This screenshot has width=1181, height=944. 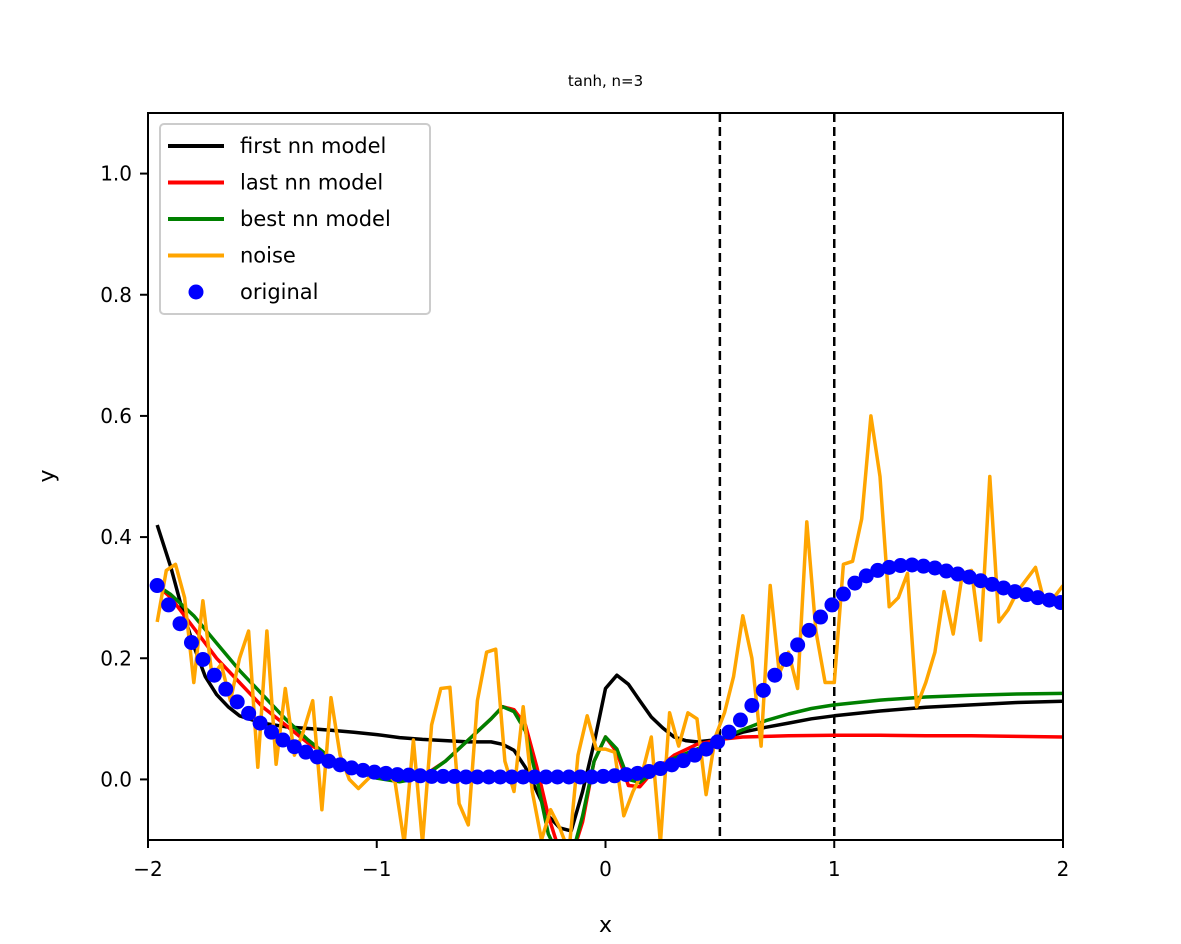 I want to click on legend-box, so click(x=295, y=219).